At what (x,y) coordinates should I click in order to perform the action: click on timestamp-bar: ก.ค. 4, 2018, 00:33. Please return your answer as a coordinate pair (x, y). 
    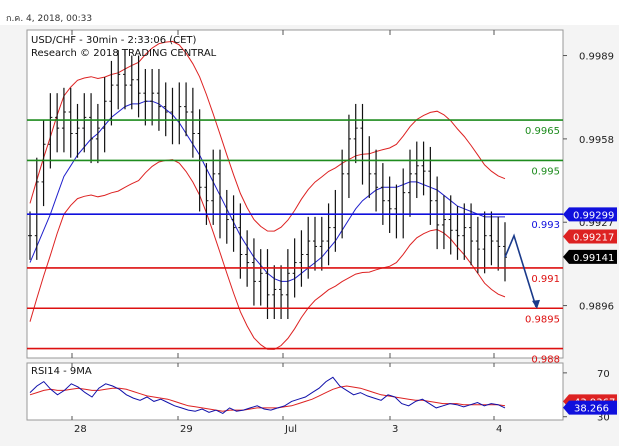
    Looking at the image, I should click on (309, 12).